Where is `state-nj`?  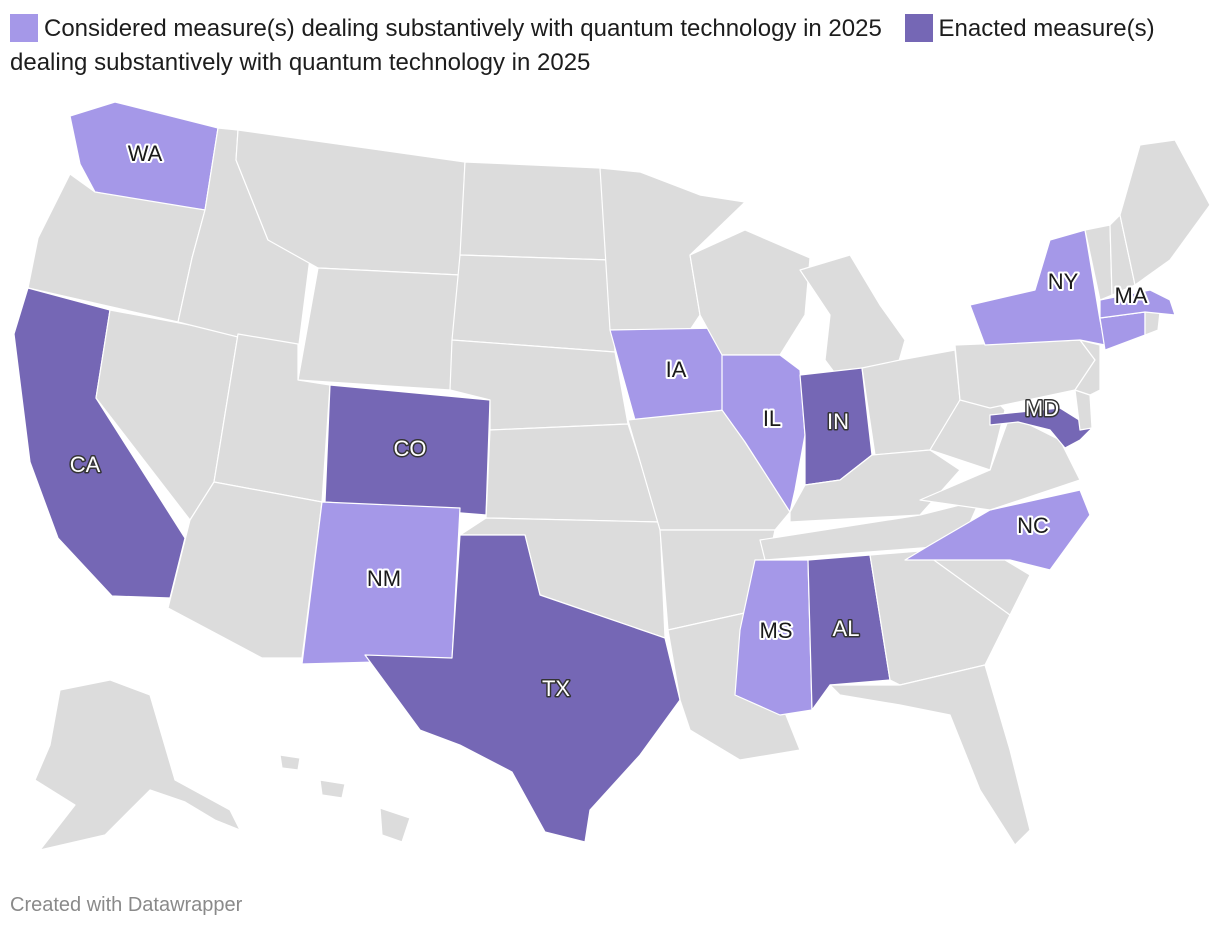
state-nj is located at coordinates (1087, 367).